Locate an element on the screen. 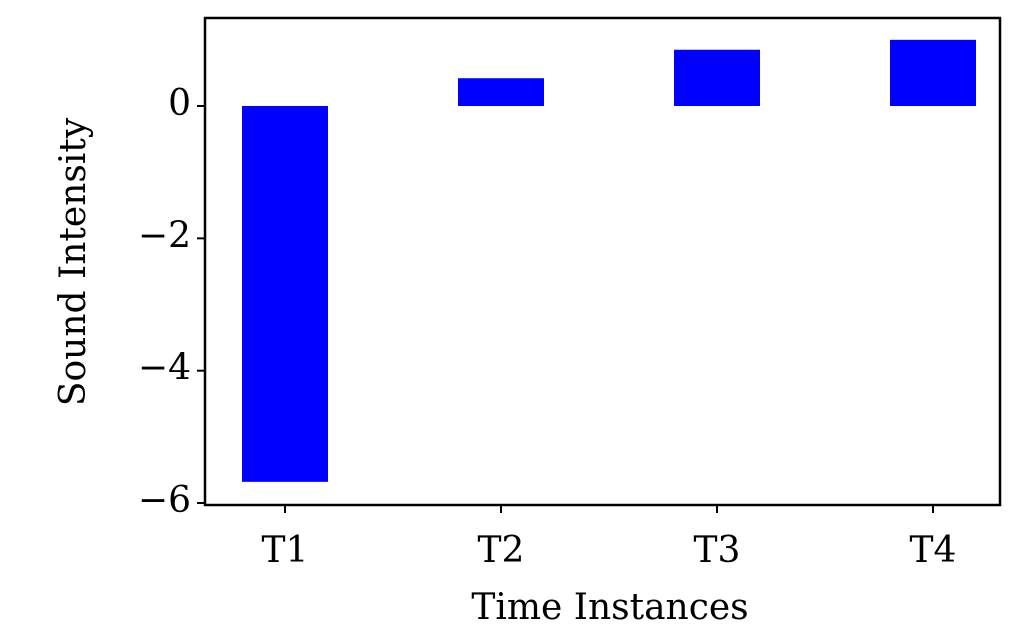 The height and width of the screenshot is (632, 1024). y-tick-label: −4 is located at coordinates (164, 368).